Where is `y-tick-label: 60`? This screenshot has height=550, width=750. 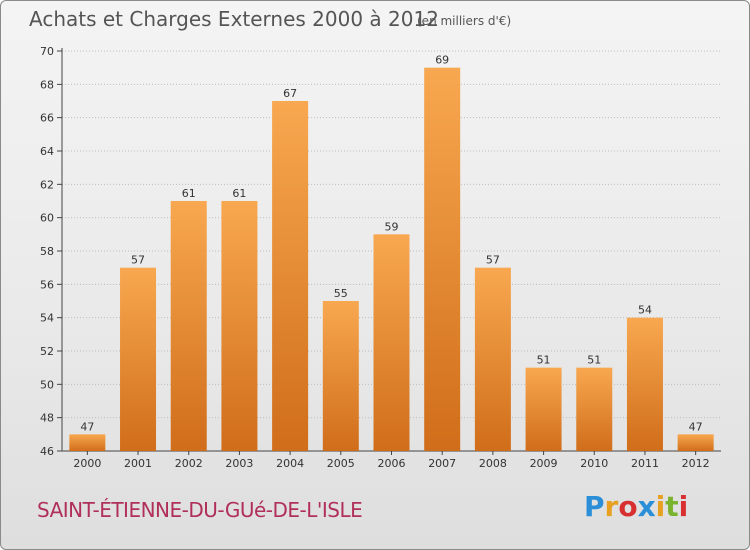
y-tick-label: 60 is located at coordinates (47, 218).